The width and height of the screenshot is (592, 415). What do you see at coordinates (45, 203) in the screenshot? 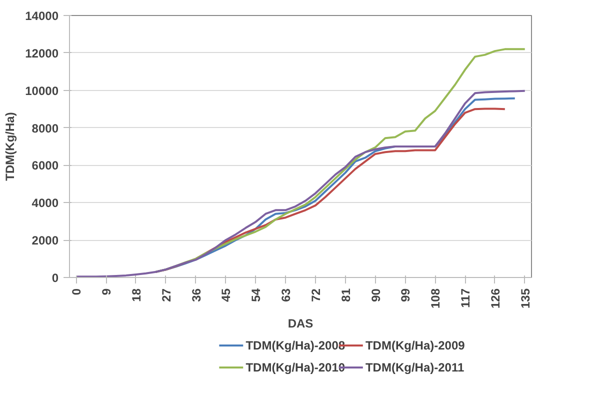
I see `y-tick-label: 4000` at bounding box center [45, 203].